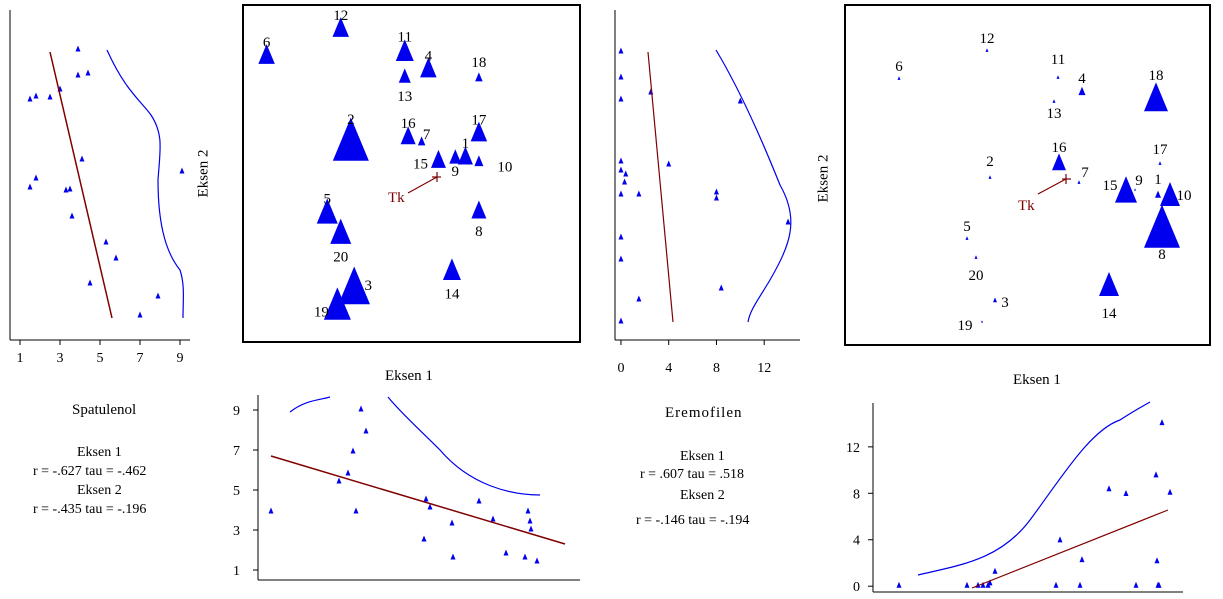 The image size is (1223, 599). Describe the element at coordinates (1058, 60) in the screenshot. I see `sample-label: 11` at that location.